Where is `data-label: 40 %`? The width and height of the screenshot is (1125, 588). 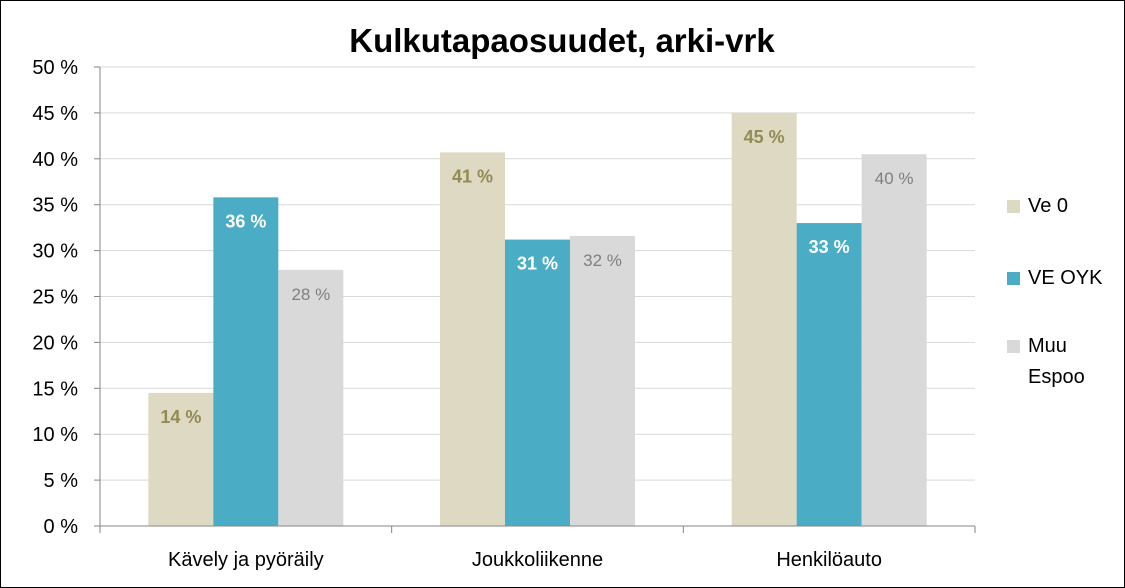 data-label: 40 % is located at coordinates (894, 178).